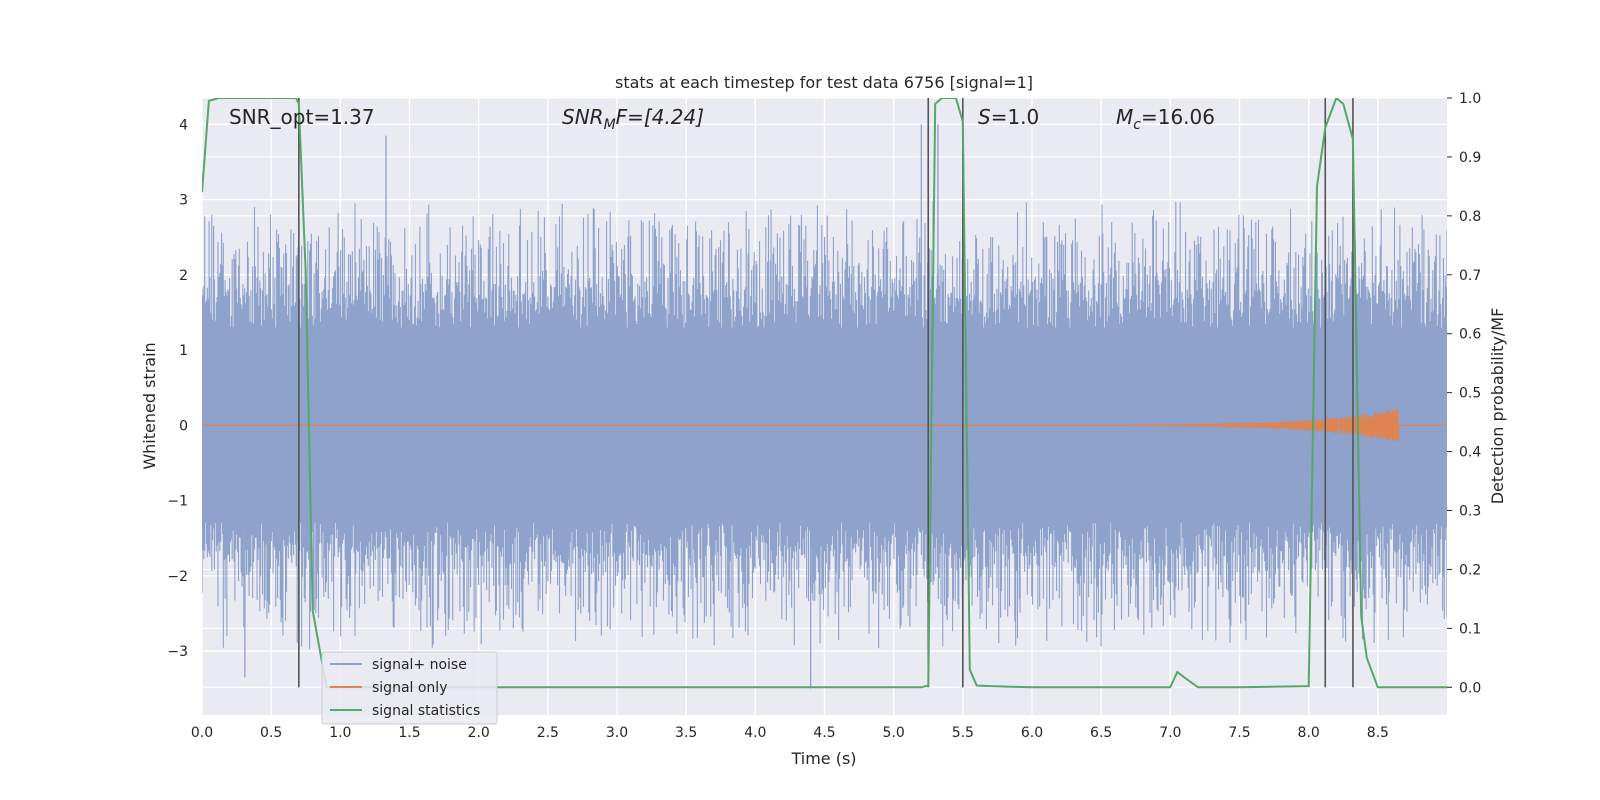  I want to click on x-tick-label: 2.0, so click(479, 733).